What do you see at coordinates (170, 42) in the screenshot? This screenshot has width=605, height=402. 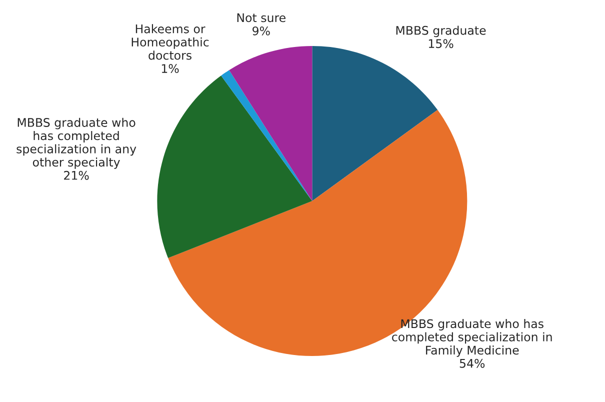 I see `slice-label: Hakeems or Homeopathic doctors` at bounding box center [170, 42].